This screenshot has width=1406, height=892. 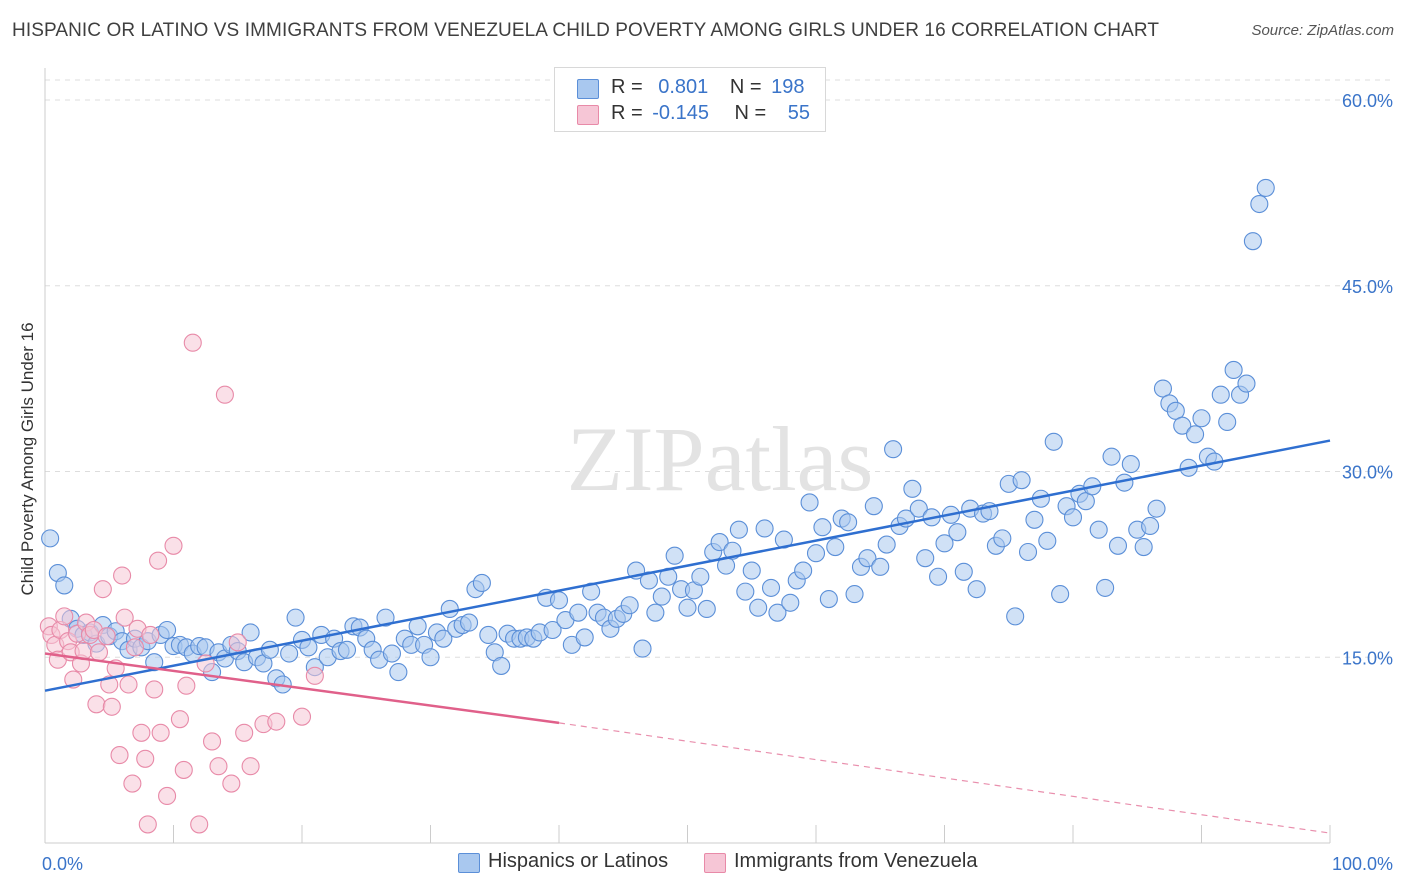 I want to click on legend-n-value: 55, so click(x=799, y=113).